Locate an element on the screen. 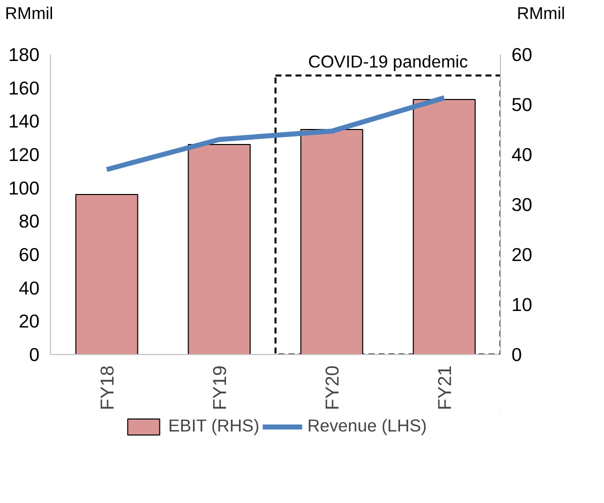  y-tick-label: 60 is located at coordinates (29, 254).